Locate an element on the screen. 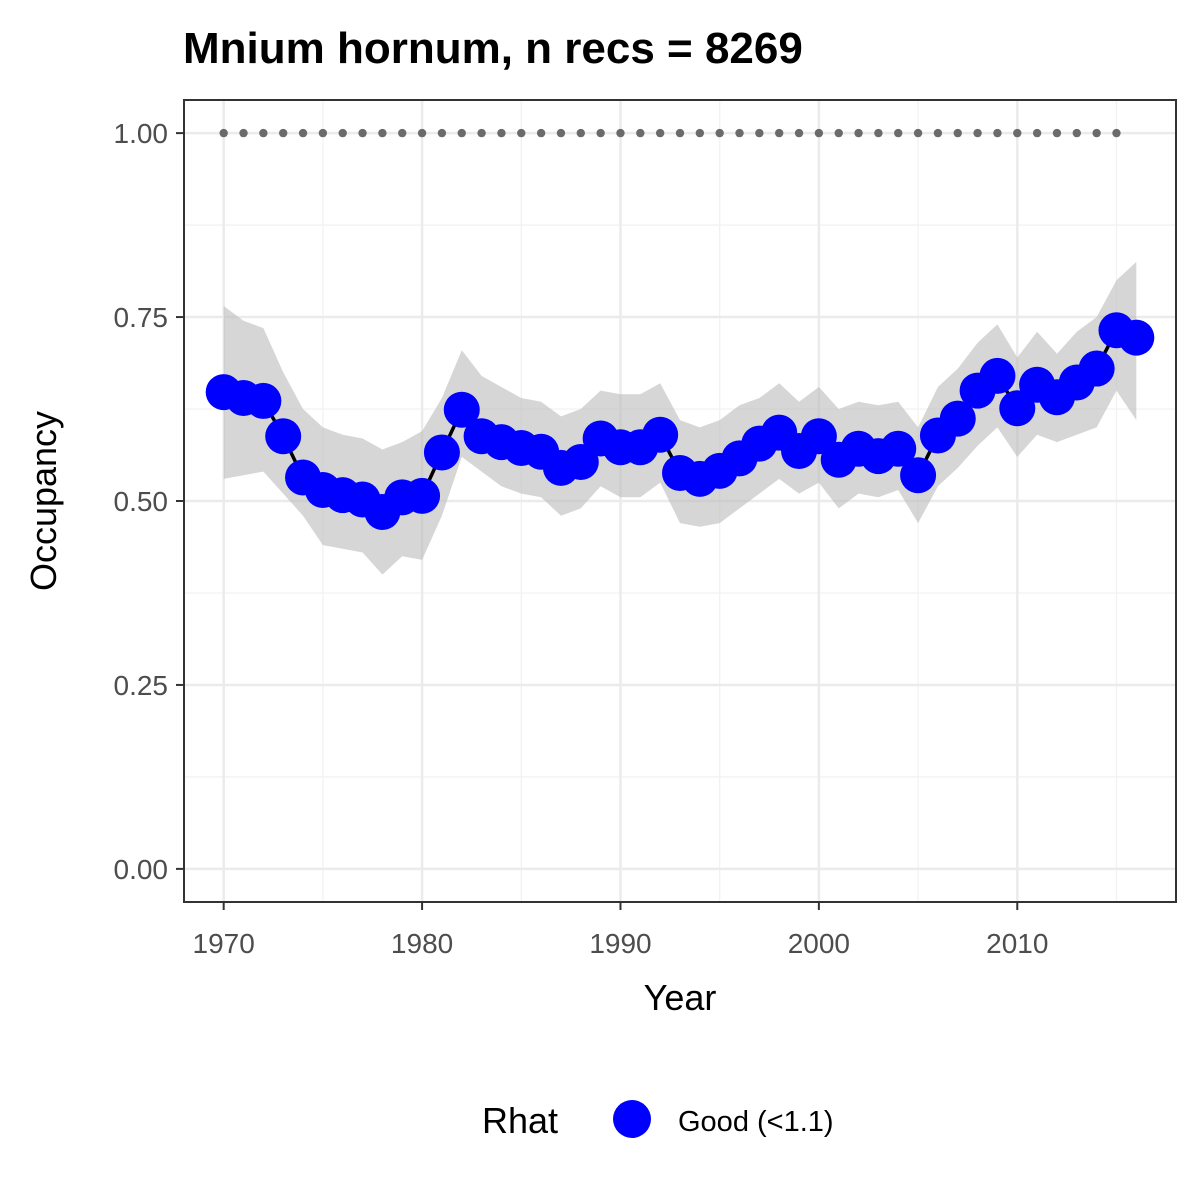 This screenshot has width=1200, height=1200. occupancy-points is located at coordinates (680, 421).